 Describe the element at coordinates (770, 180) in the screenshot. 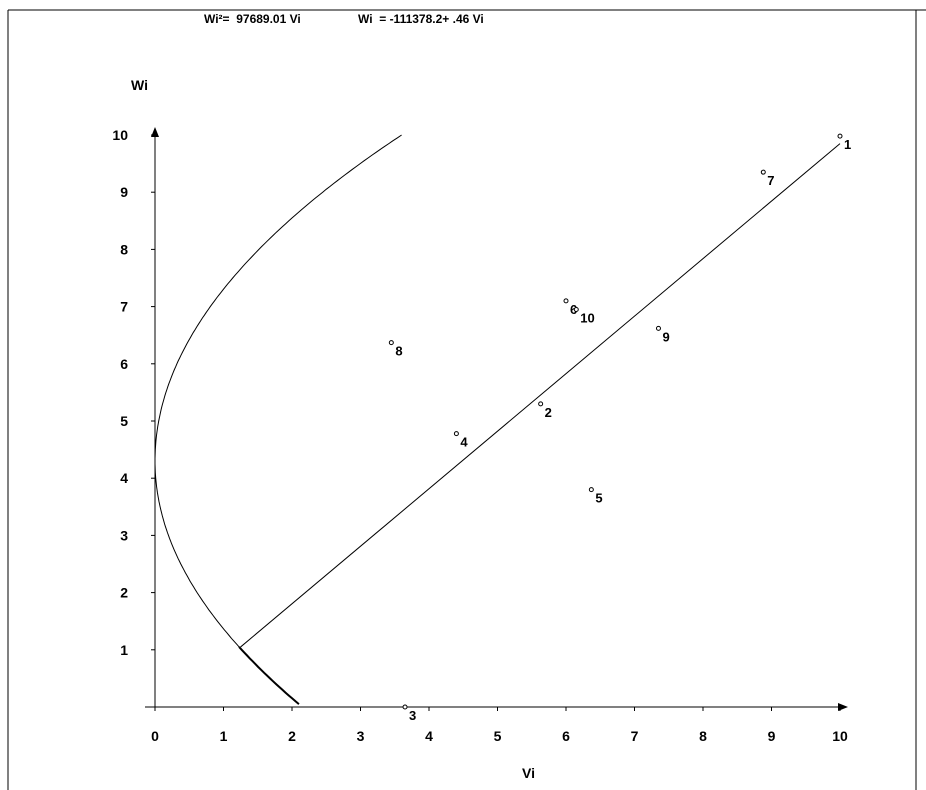

I see `data-point-label: 7` at that location.